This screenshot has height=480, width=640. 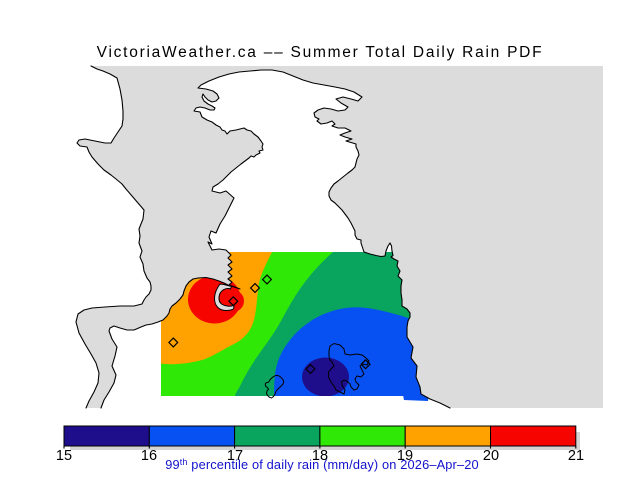 What do you see at coordinates (576, 456) in the screenshot?
I see `svg-text: 21` at bounding box center [576, 456].